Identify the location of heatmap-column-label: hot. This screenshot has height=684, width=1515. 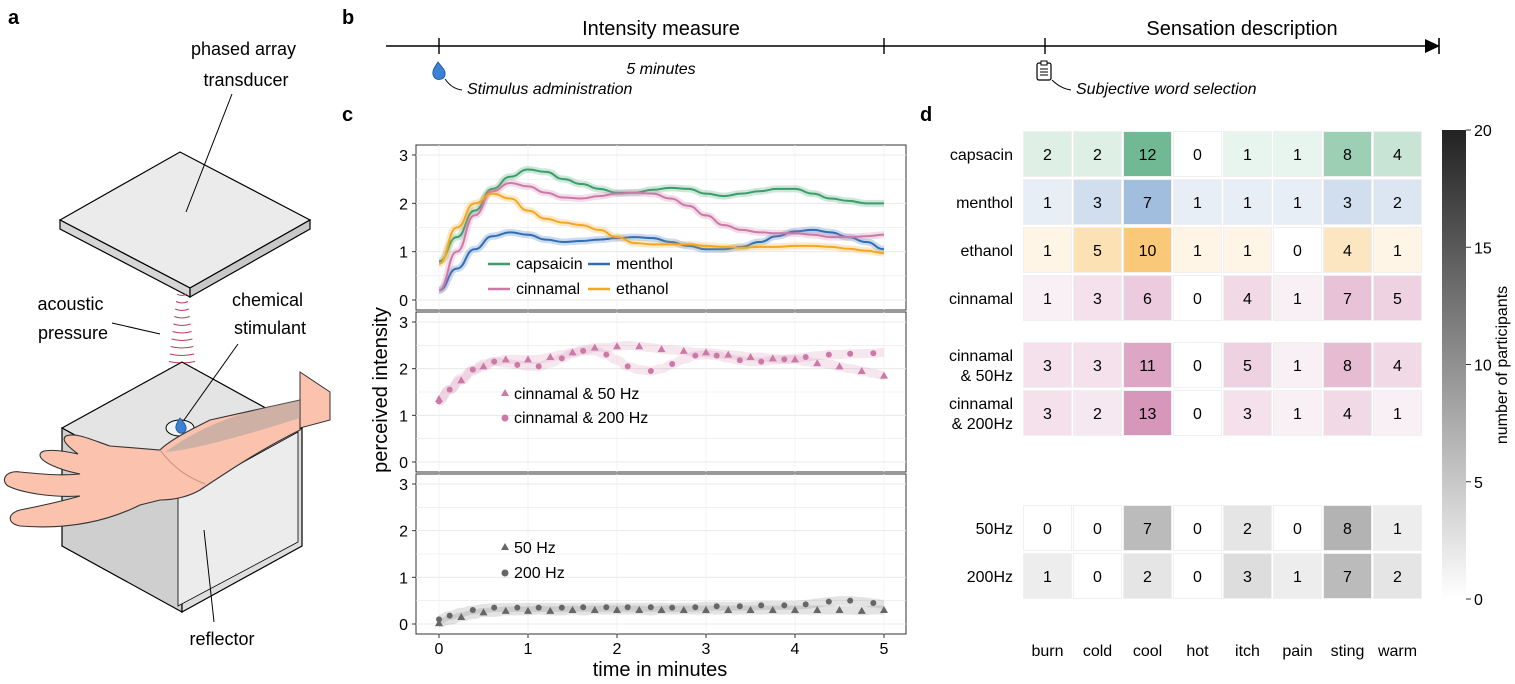
(1197, 651).